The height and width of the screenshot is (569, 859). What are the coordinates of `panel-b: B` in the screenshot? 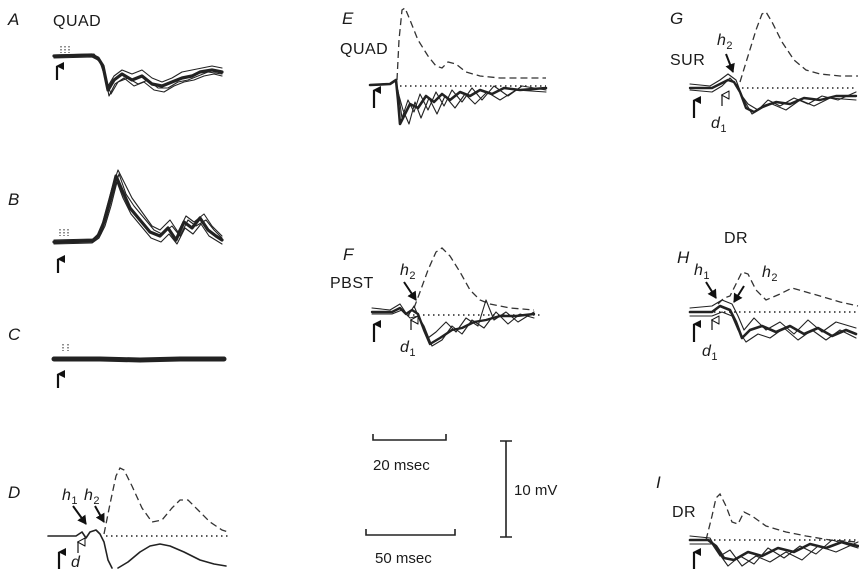 It's located at (116, 221).